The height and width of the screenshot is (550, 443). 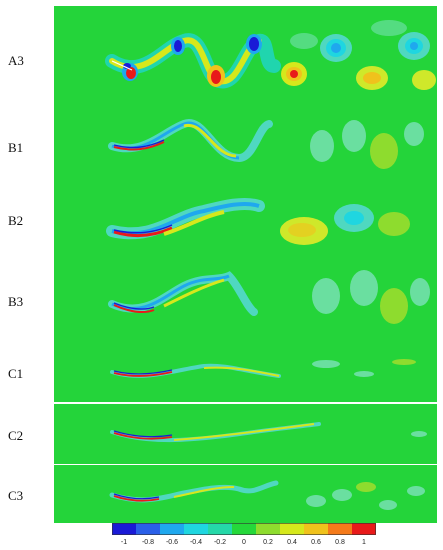 I want to click on colorbar-tick-label: -1, so click(x=124, y=542).